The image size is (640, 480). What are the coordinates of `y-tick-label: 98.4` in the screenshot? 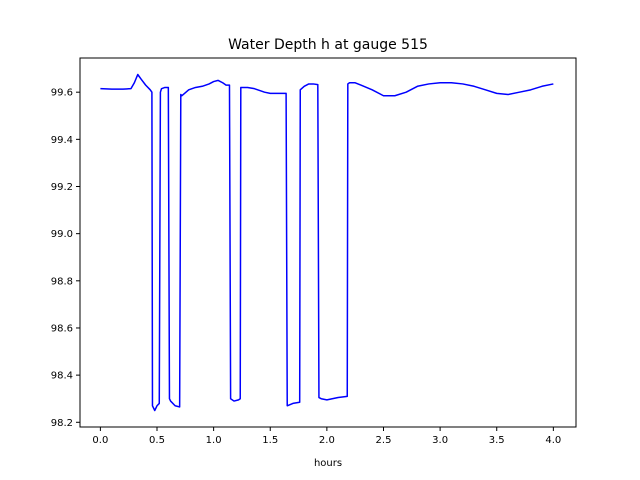 It's located at (62, 376).